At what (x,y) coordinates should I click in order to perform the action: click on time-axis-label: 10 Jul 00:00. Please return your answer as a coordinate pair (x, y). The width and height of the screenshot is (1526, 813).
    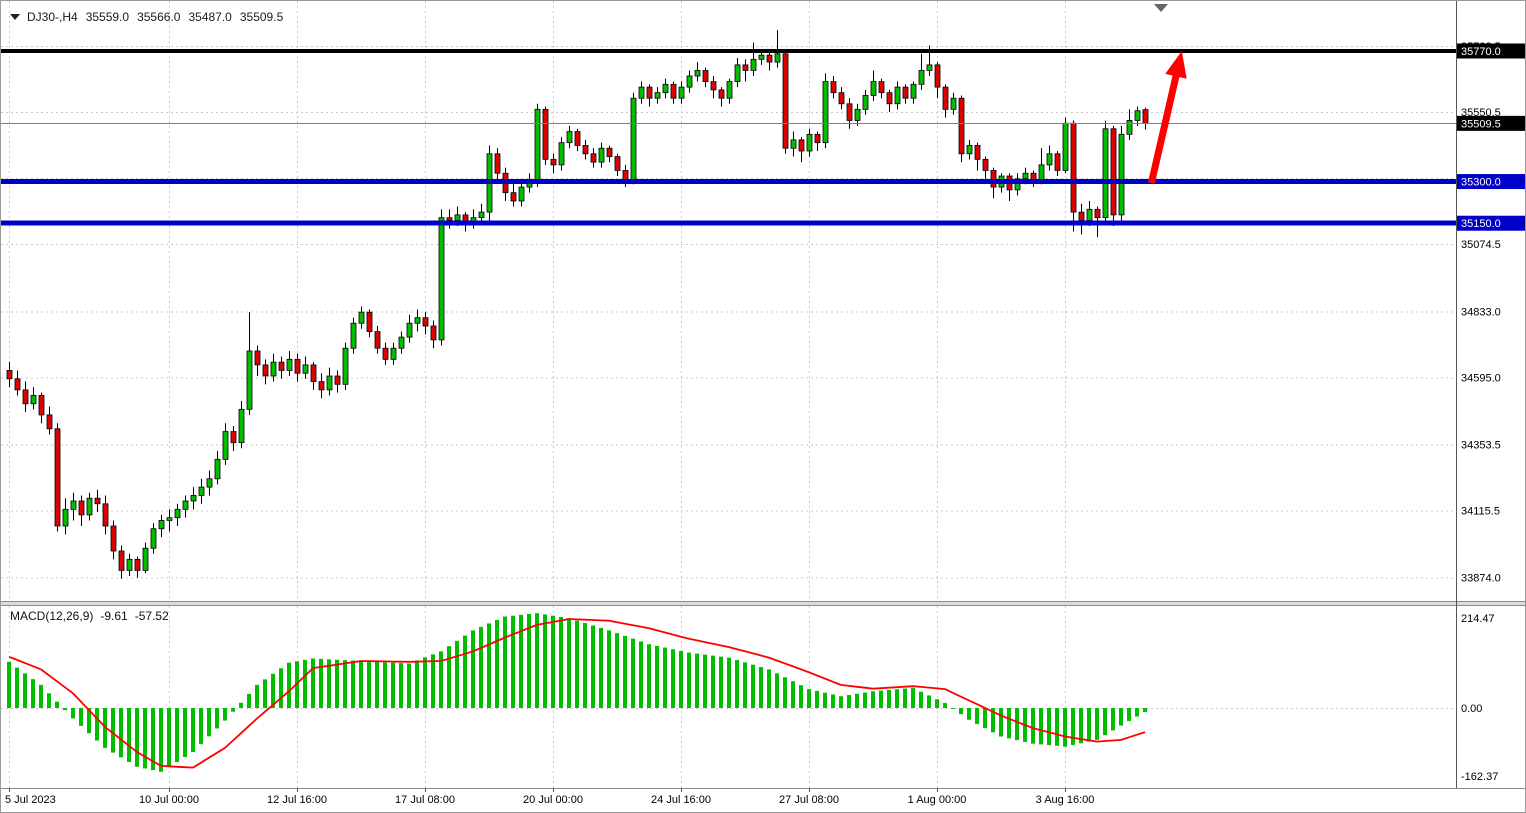
    Looking at the image, I should click on (169, 800).